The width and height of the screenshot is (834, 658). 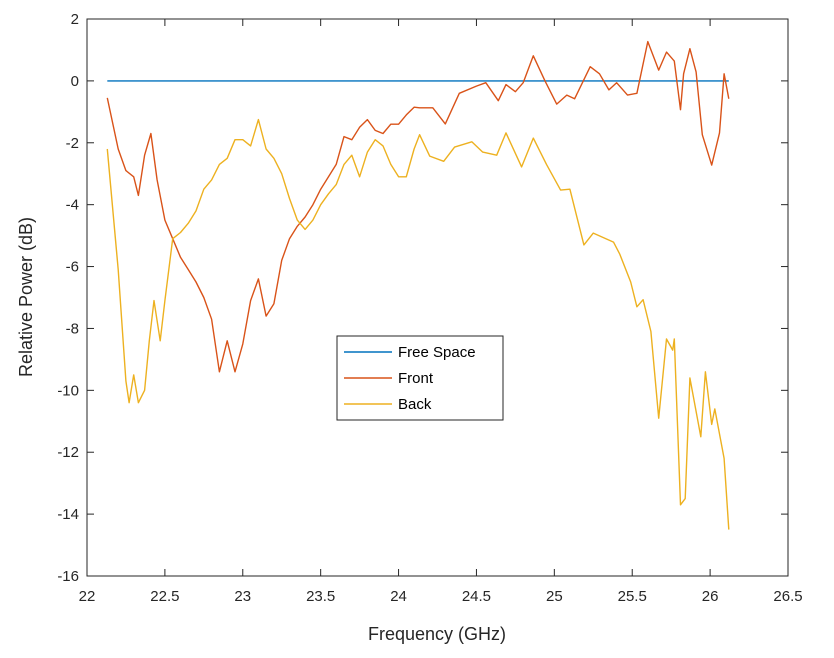 I want to click on x-tick-label: 25.5, so click(x=632, y=596).